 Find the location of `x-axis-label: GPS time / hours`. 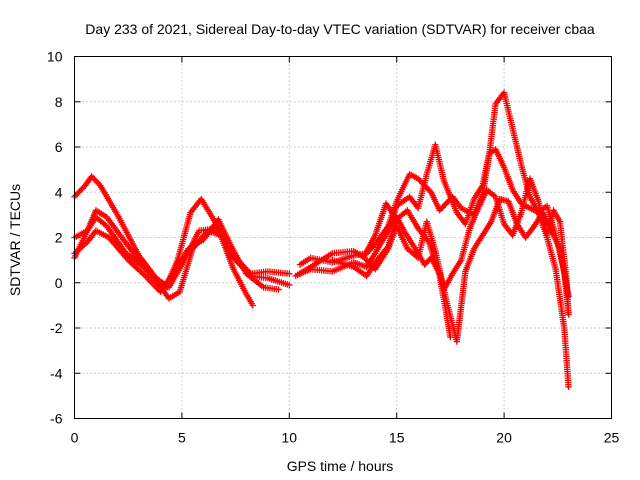

x-axis-label: GPS time / hours is located at coordinates (340, 466).